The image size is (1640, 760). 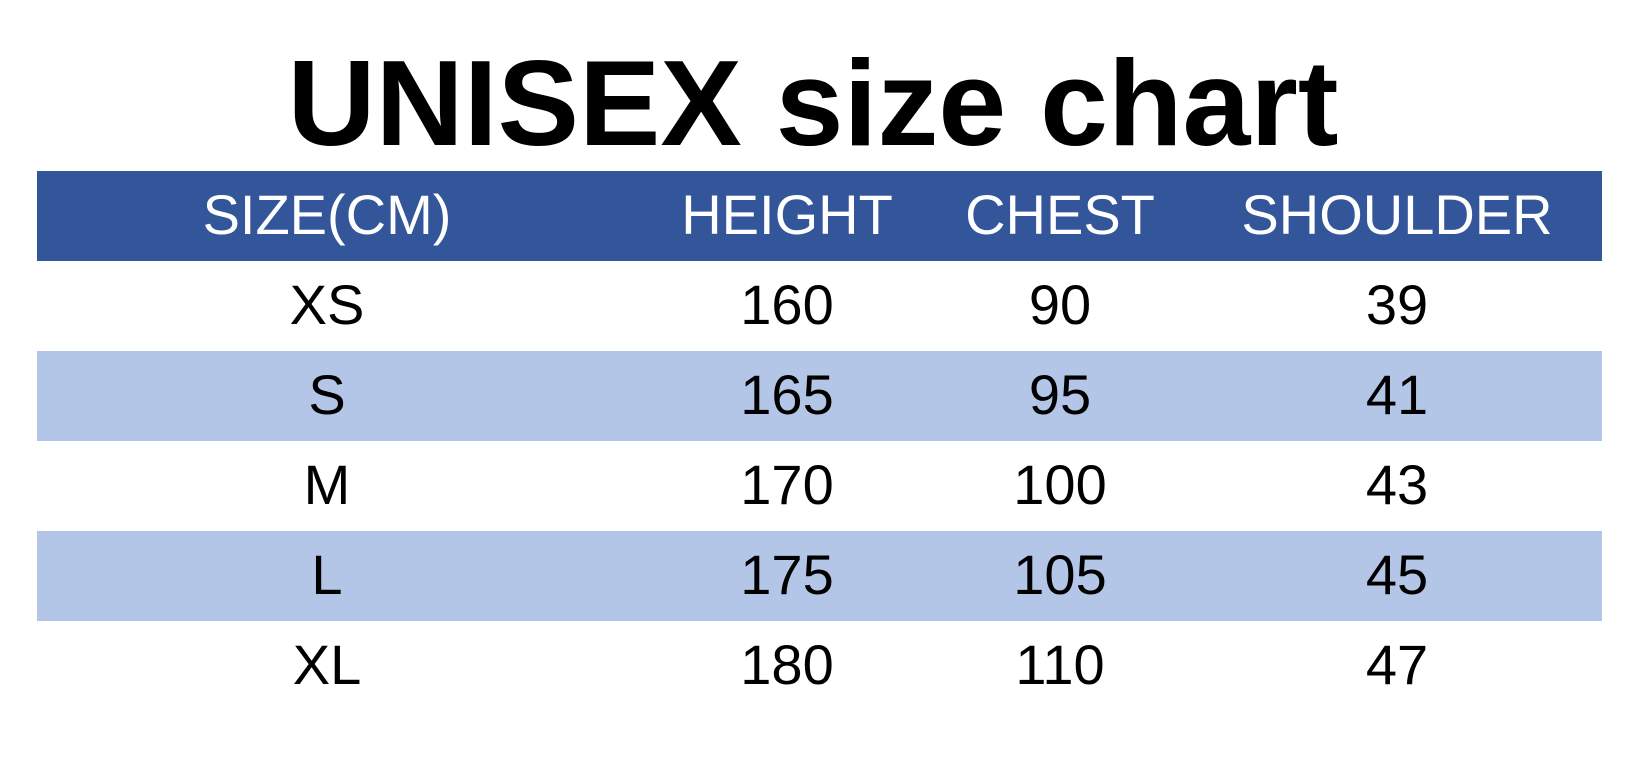 What do you see at coordinates (1060, 214) in the screenshot?
I see `header-cell: CHEST` at bounding box center [1060, 214].